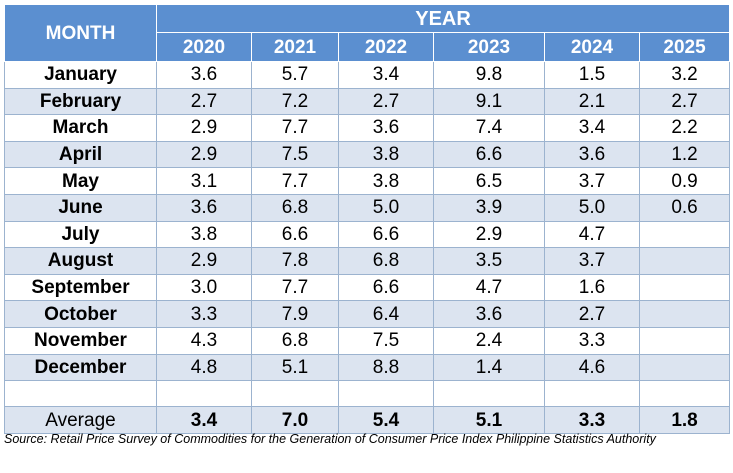  Describe the element at coordinates (489, 367) in the screenshot. I see `value-cell: 1.4` at that location.